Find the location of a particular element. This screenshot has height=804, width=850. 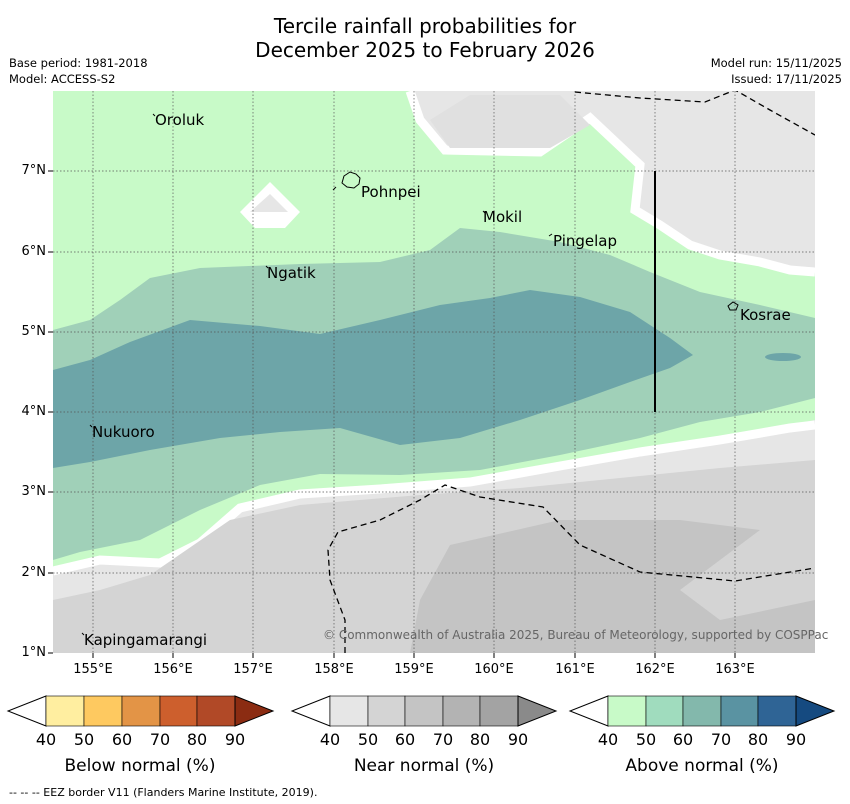

lon-label: 162°E is located at coordinates (655, 669).